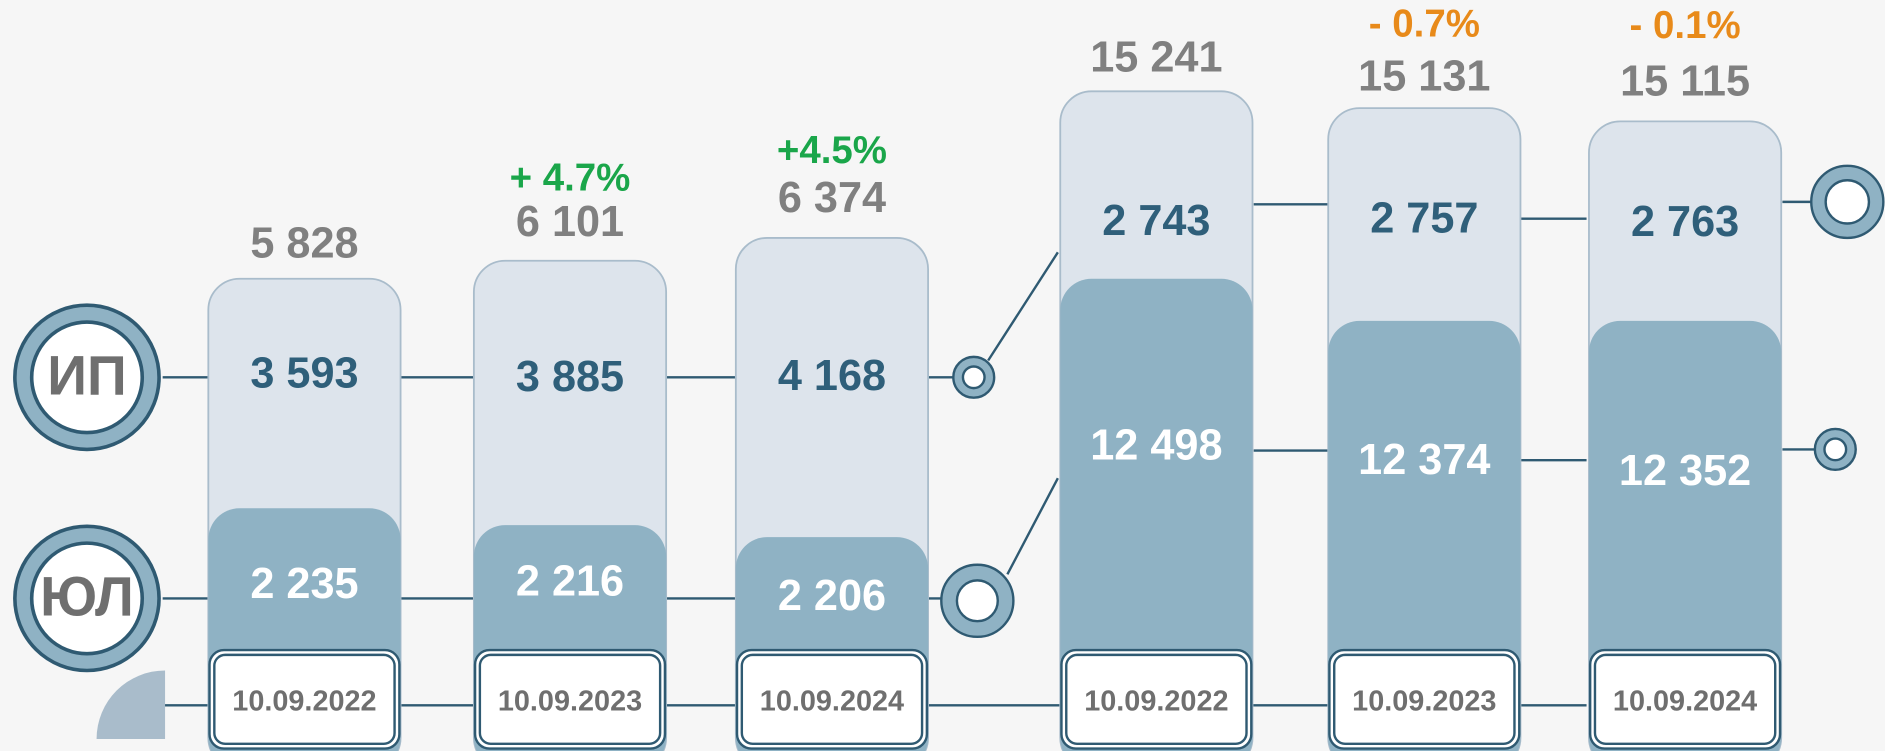 The height and width of the screenshot is (751, 1885). Describe the element at coordinates (1685, 25) in the screenshot. I see `change: - 0.1%` at that location.